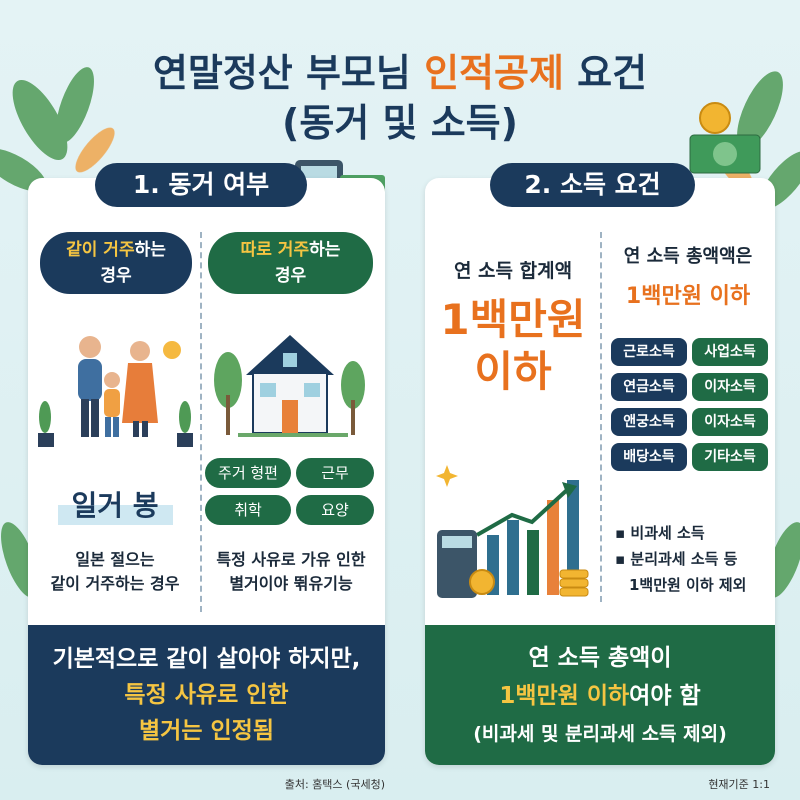 The width and height of the screenshot is (800, 800). I want to click on income-type: 근로소득, so click(649, 352).